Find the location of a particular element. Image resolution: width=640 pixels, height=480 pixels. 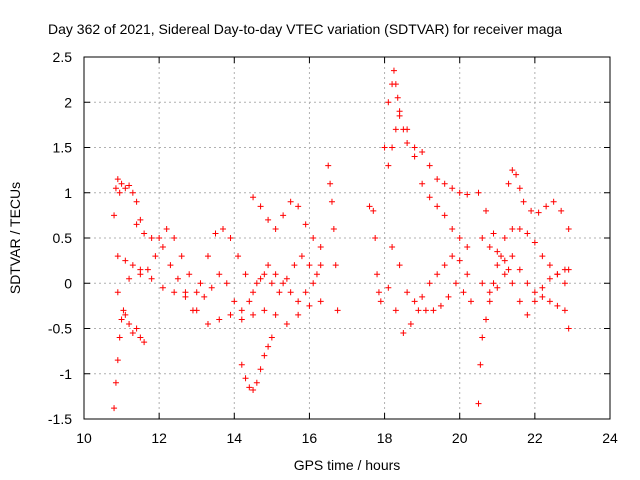

series-arc-e is located at coordinates (219, 296).